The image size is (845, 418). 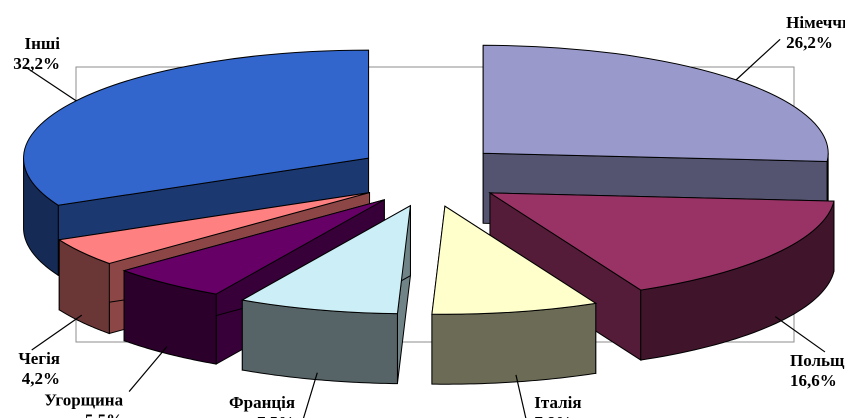 I want to click on slice-value-label-3: 7,5%, so click(x=276, y=415).